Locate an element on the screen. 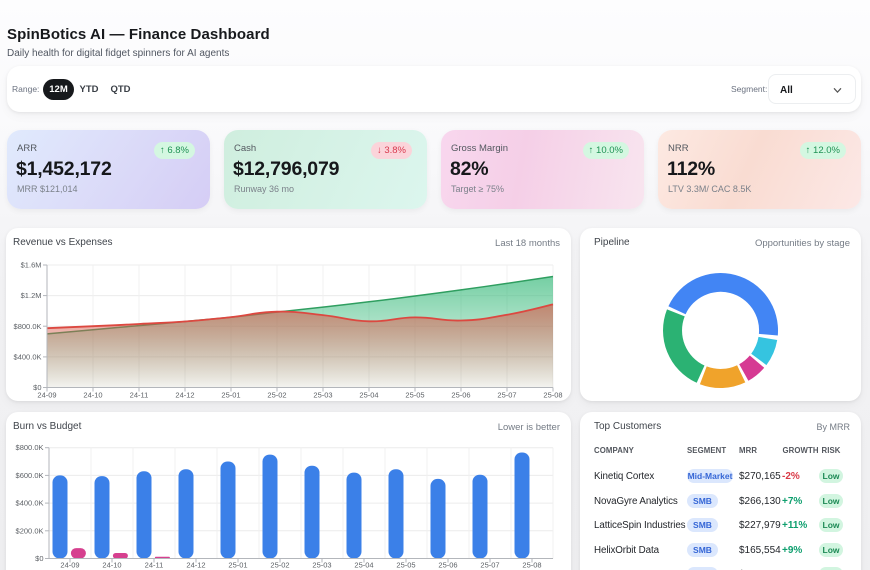 Image resolution: width=870 pixels, height=570 pixels. svg-text: $1.2M is located at coordinates (31, 295).